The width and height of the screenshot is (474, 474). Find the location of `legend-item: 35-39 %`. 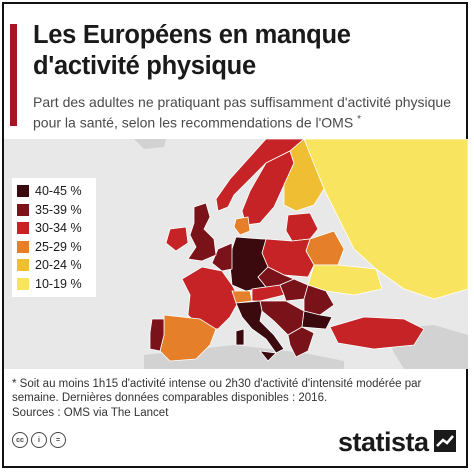

legend-item: 35-39 % is located at coordinates (54, 210).